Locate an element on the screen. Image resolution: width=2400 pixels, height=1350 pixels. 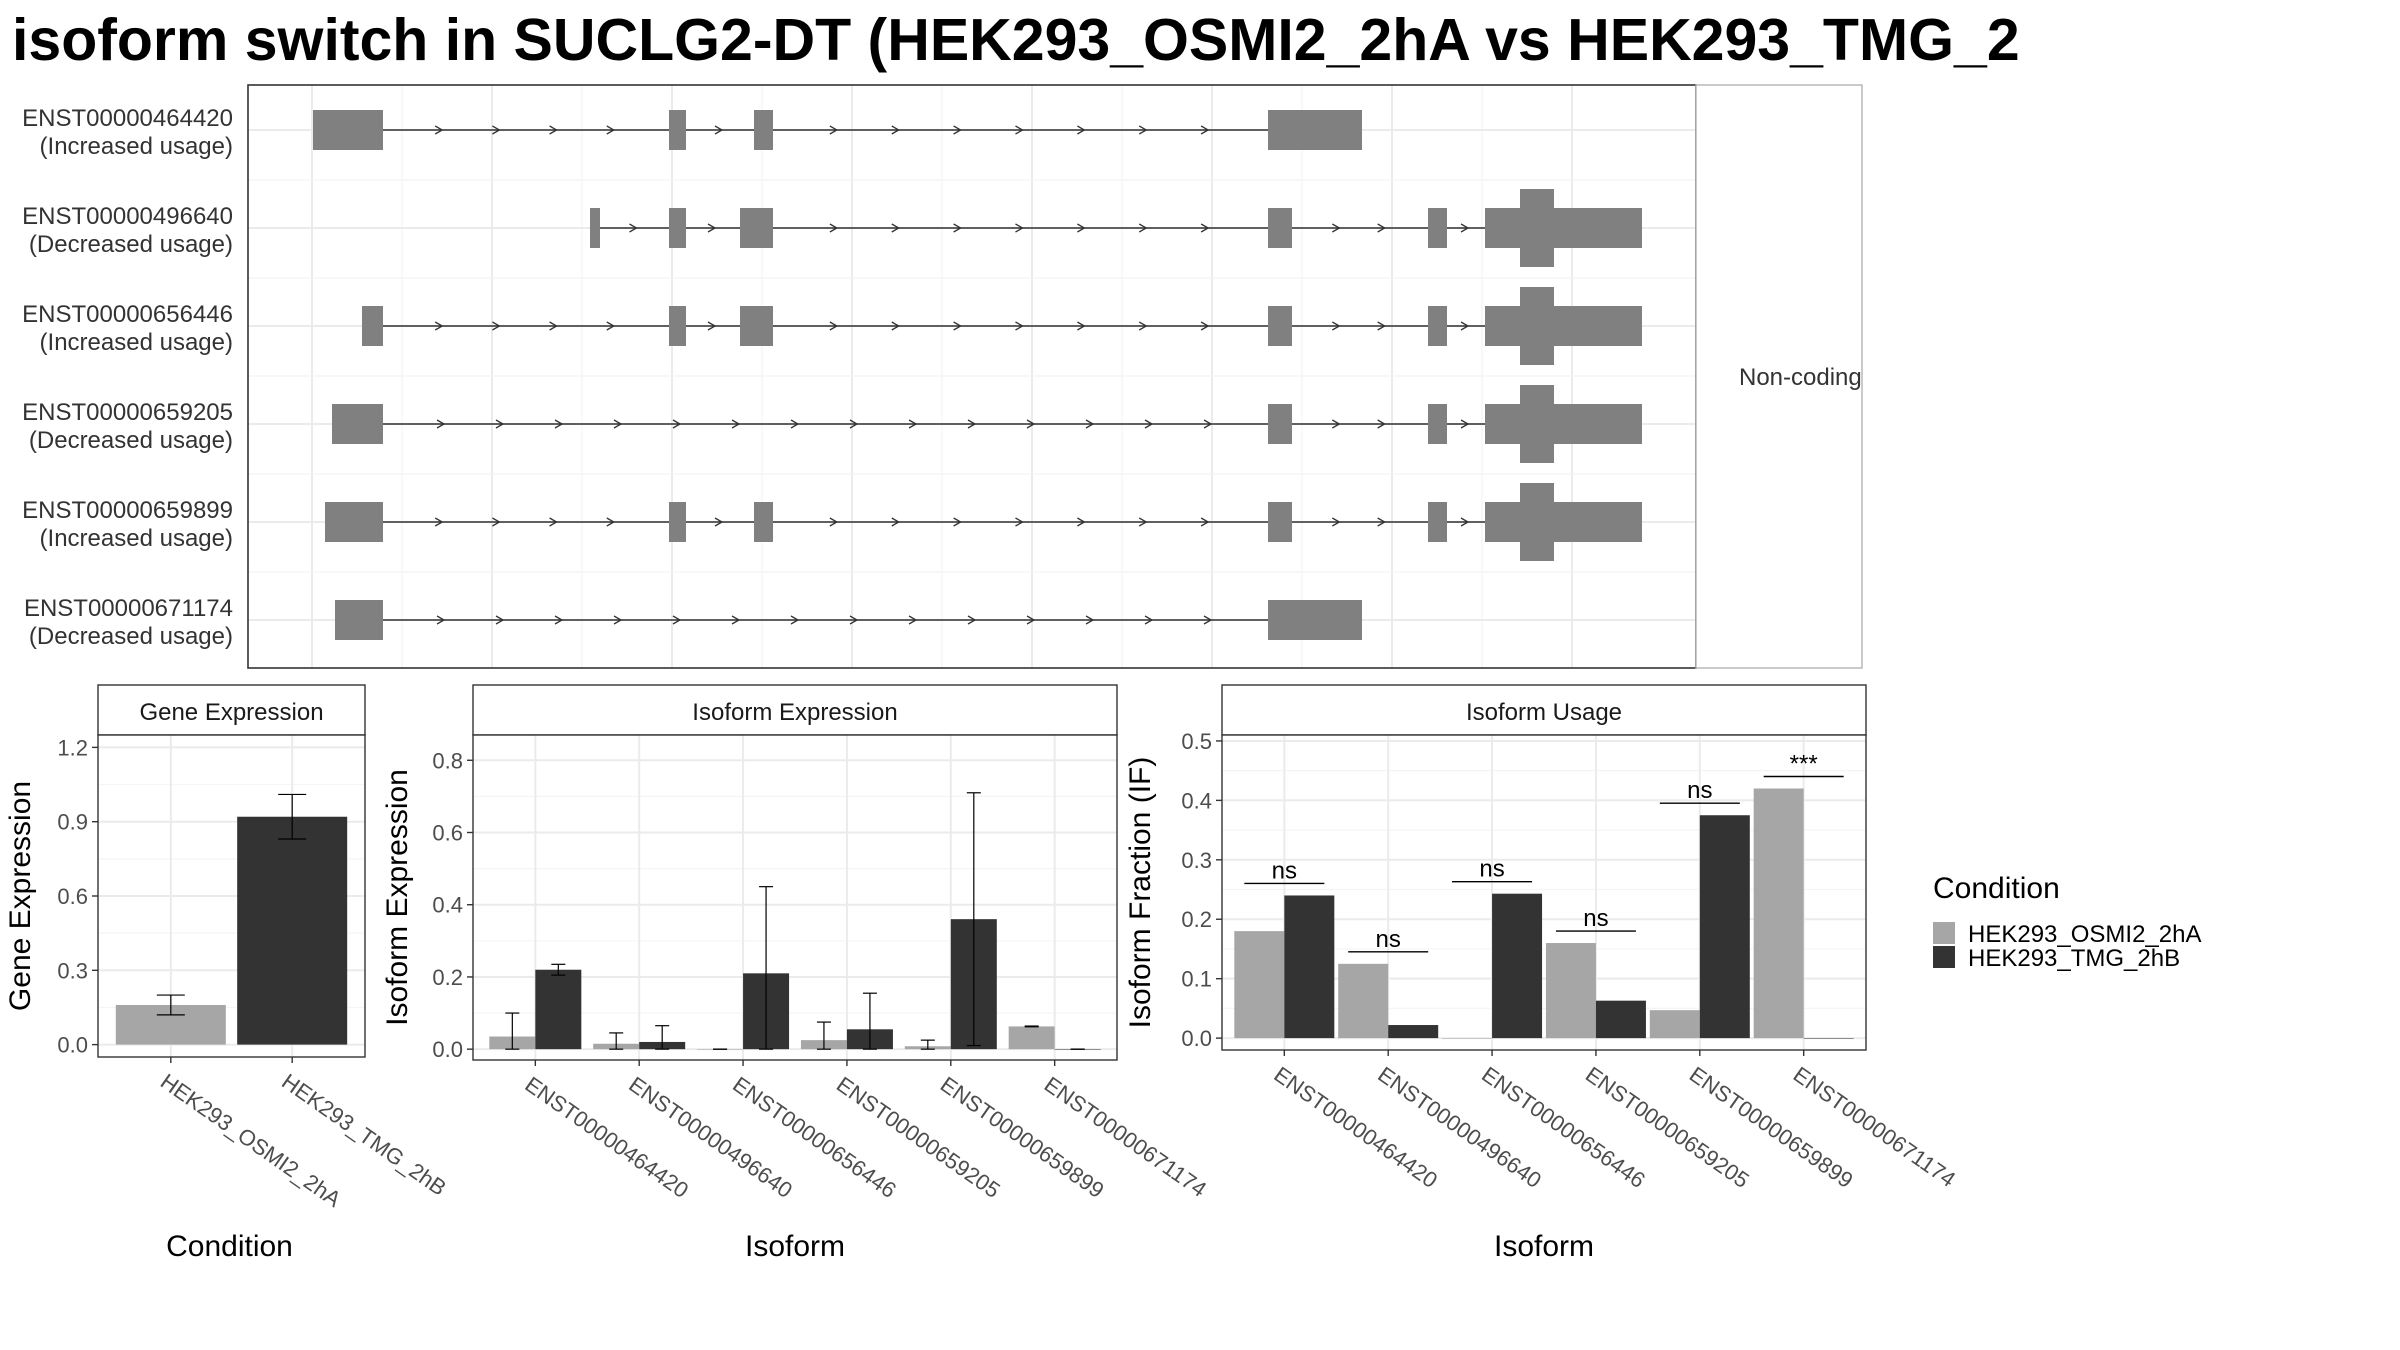
legend-key-tmg is located at coordinates (1944, 957).